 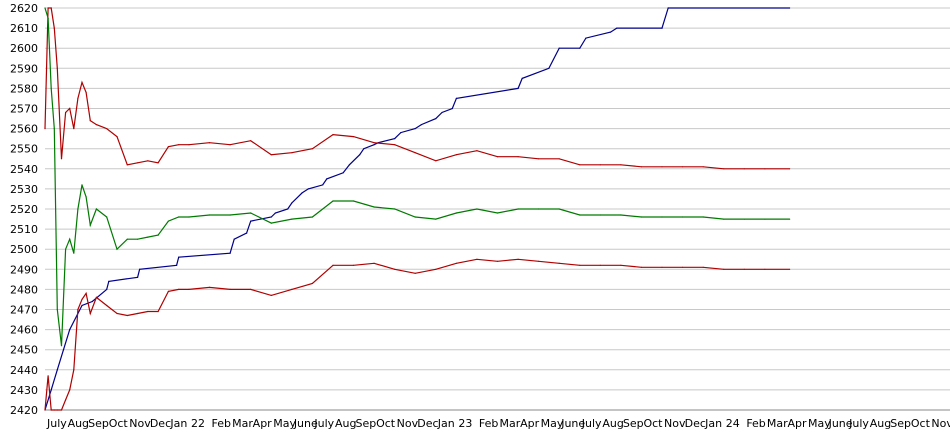 What do you see at coordinates (465, 423) in the screenshot?
I see `x-tick-label: 23` at bounding box center [465, 423].